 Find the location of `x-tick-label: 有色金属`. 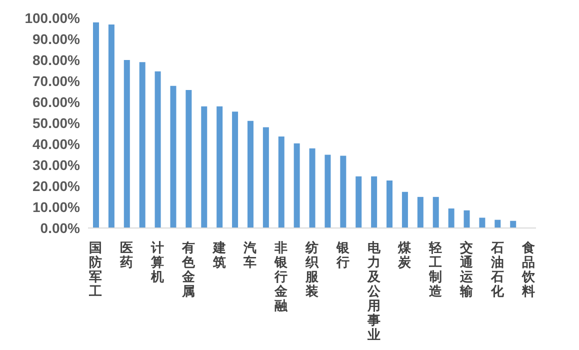

x-tick-label: 有色金属 is located at coordinates (188, 269).